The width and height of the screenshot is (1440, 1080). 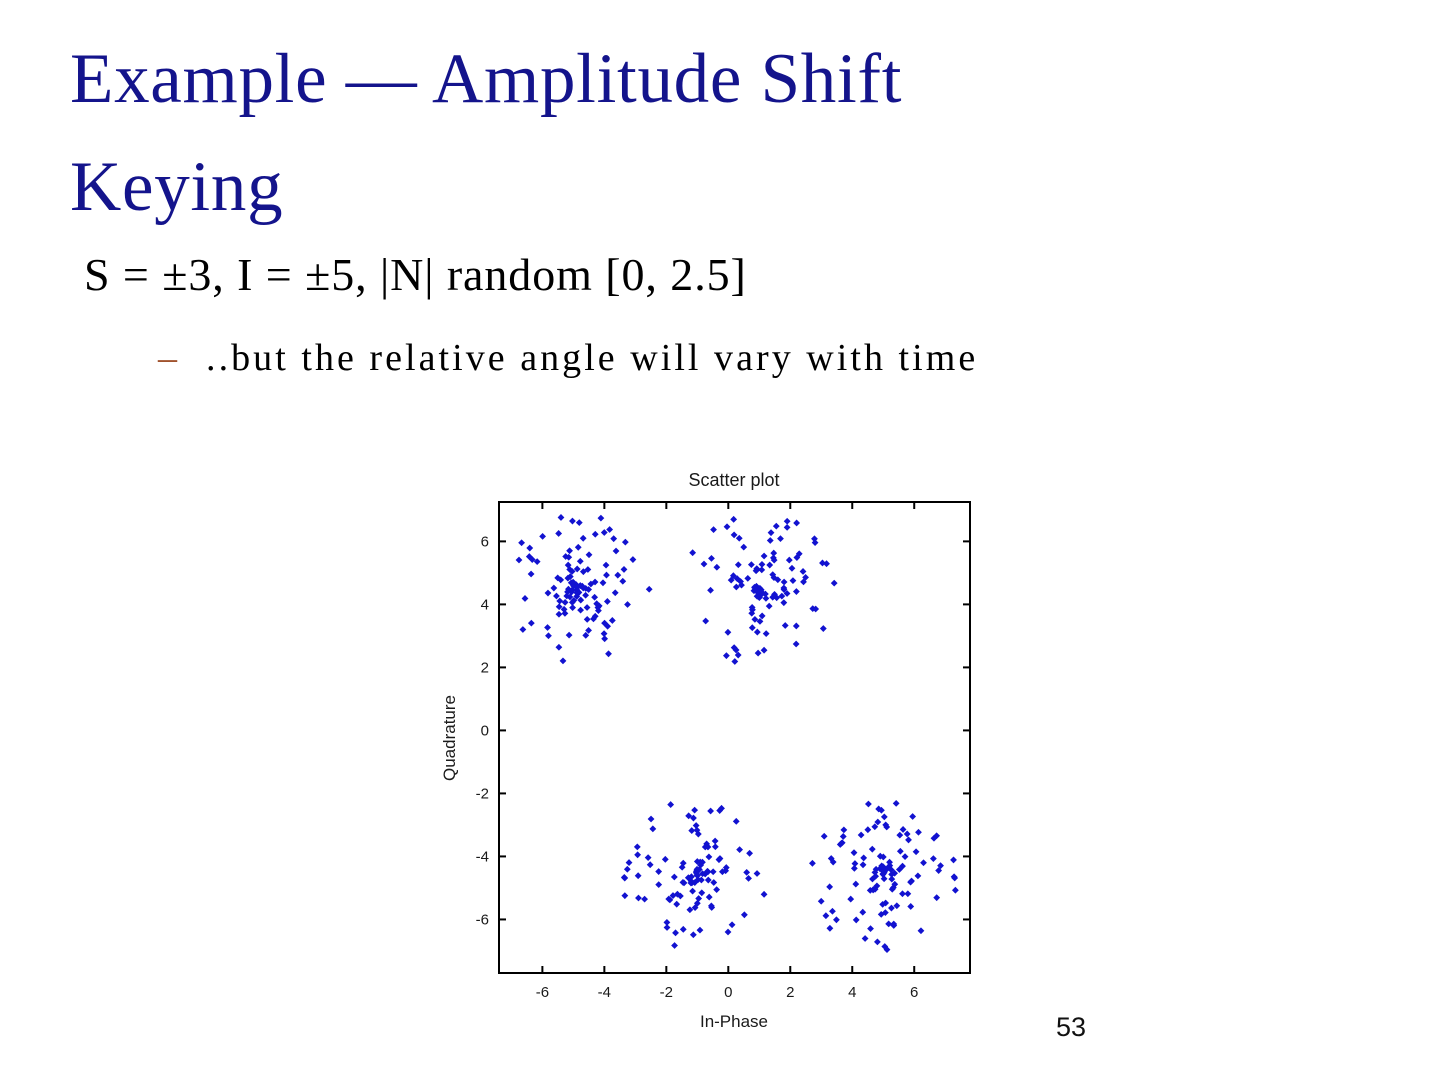 I want to click on y-tick-labels: -6 -4 -2 0 2 4 6, so click(x=482, y=730).